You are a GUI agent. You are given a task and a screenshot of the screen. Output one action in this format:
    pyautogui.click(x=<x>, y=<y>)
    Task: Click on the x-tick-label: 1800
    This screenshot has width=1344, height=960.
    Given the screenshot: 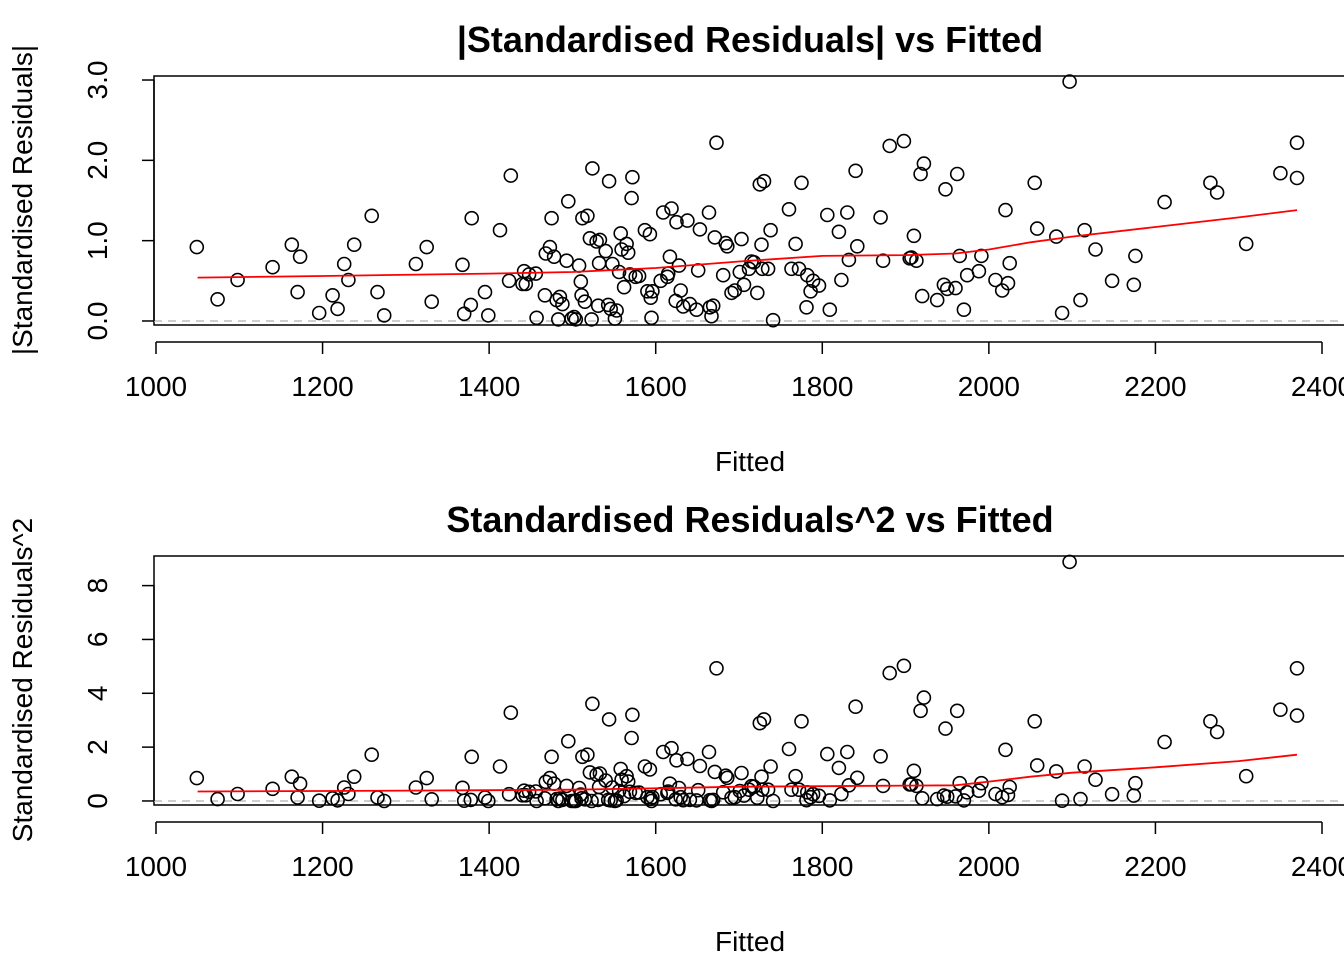 What is the action you would take?
    pyautogui.click(x=822, y=386)
    